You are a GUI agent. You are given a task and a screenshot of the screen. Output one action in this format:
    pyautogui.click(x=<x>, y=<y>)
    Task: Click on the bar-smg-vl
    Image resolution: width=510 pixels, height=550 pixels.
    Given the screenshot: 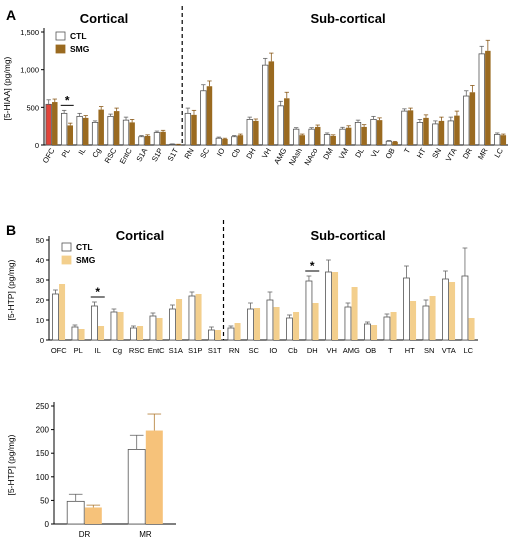 What is the action you would take?
    pyautogui.click(x=379, y=132)
    